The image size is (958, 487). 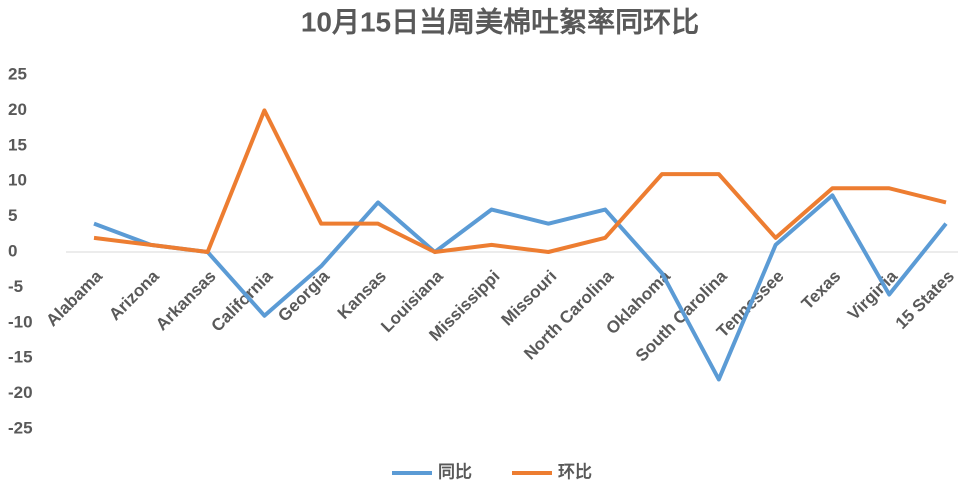 What do you see at coordinates (362, 295) in the screenshot?
I see `x-tick-label: Kansas` at bounding box center [362, 295].